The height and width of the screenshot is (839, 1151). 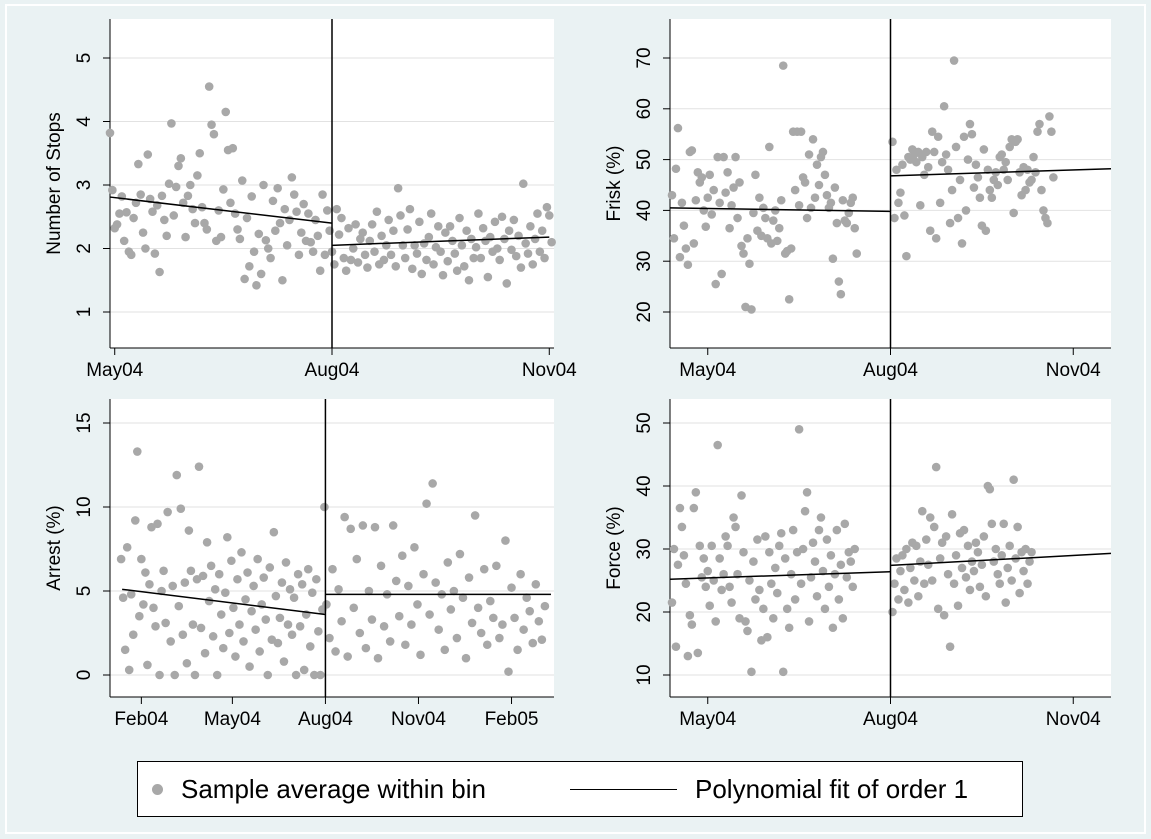 I want to click on panel-4-y-tick-label: 50, so click(x=644, y=422).